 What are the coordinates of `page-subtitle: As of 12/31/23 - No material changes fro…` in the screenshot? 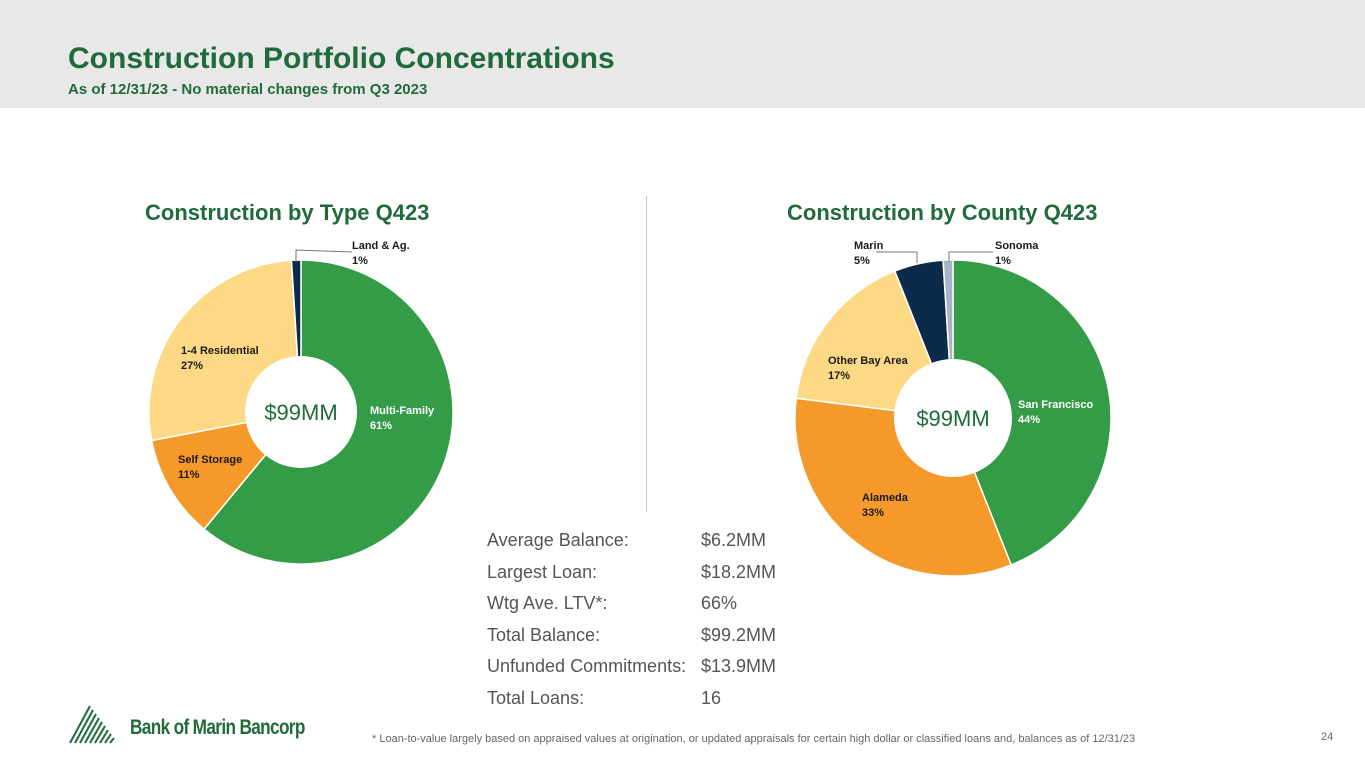 It's located at (248, 89).